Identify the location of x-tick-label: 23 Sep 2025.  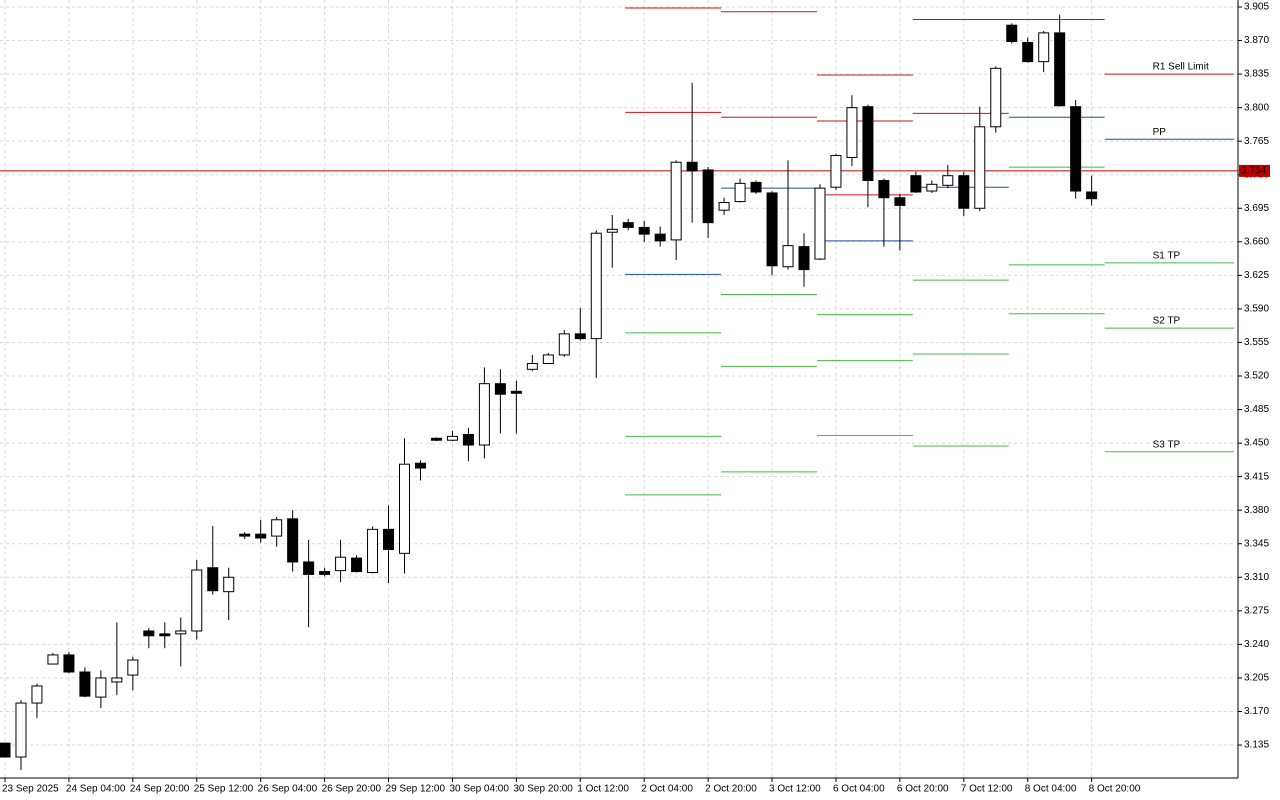
(30, 789).